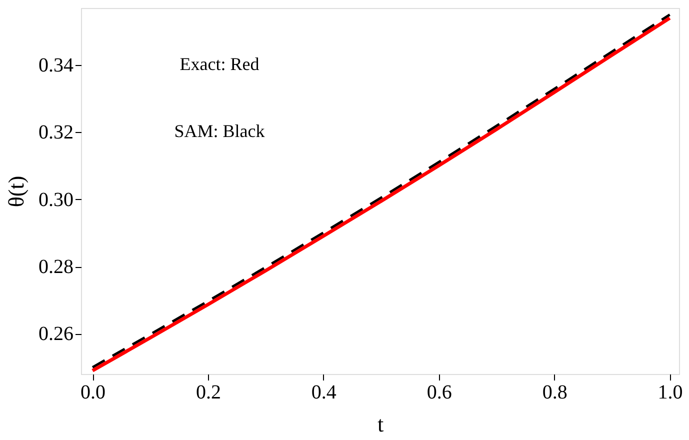  I want to click on x-tick-label: 0.6, so click(439, 393).